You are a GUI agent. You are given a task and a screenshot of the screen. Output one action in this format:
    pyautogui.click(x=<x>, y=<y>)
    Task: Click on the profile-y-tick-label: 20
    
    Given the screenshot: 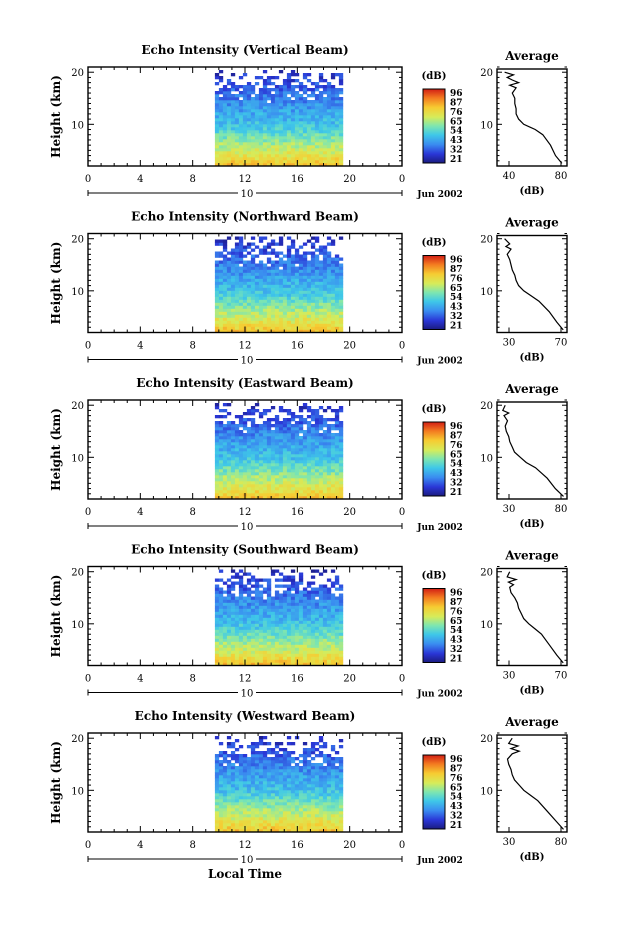 What is the action you would take?
    pyautogui.click(x=486, y=73)
    